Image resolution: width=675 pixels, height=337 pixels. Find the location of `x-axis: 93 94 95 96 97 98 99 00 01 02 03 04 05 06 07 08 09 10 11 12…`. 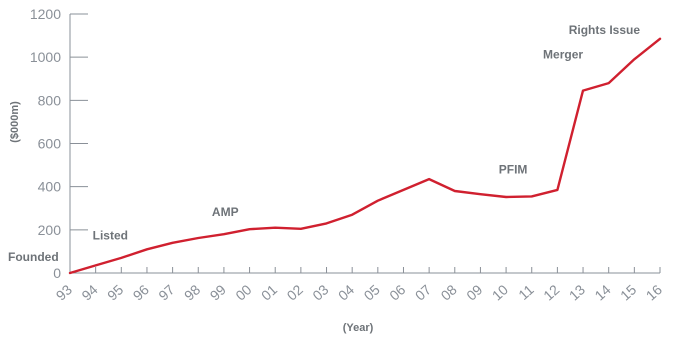

x-axis: 93 94 95 96 97 98 99 00 01 02 03 04 05 06 07 08 09 10 11 12… is located at coordinates (359, 285).